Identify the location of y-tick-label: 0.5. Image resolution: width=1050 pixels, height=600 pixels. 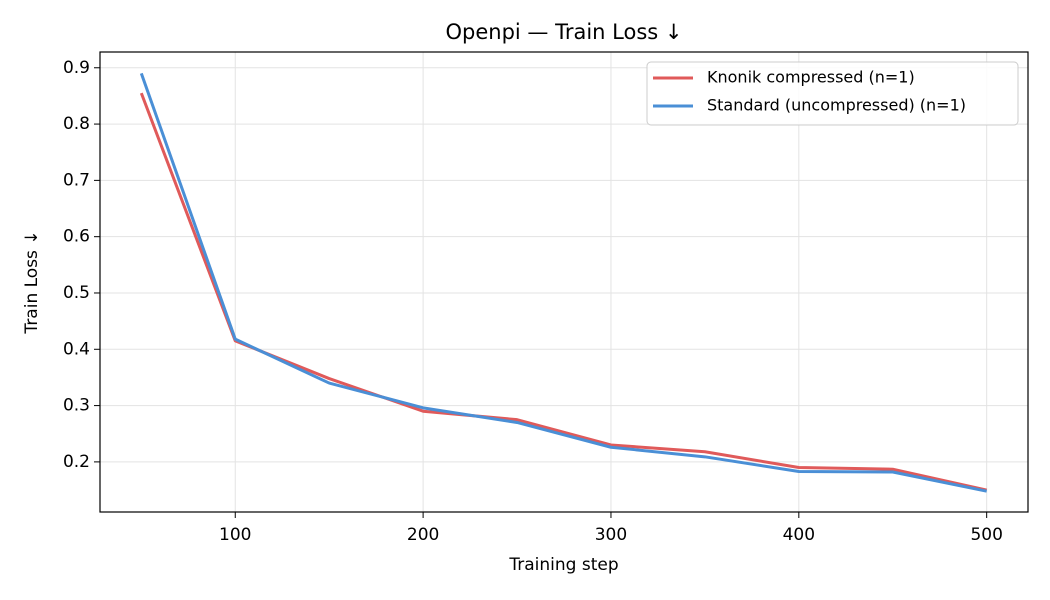
(76, 293).